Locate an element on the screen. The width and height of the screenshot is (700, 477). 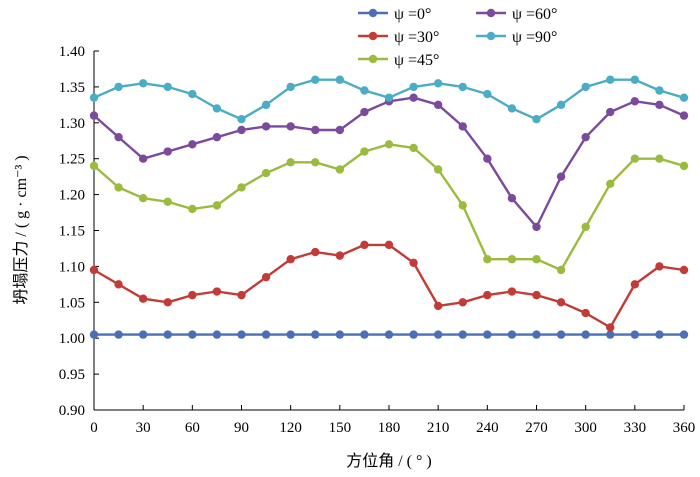
legend-label: ψ =60° is located at coordinates (534, 14).